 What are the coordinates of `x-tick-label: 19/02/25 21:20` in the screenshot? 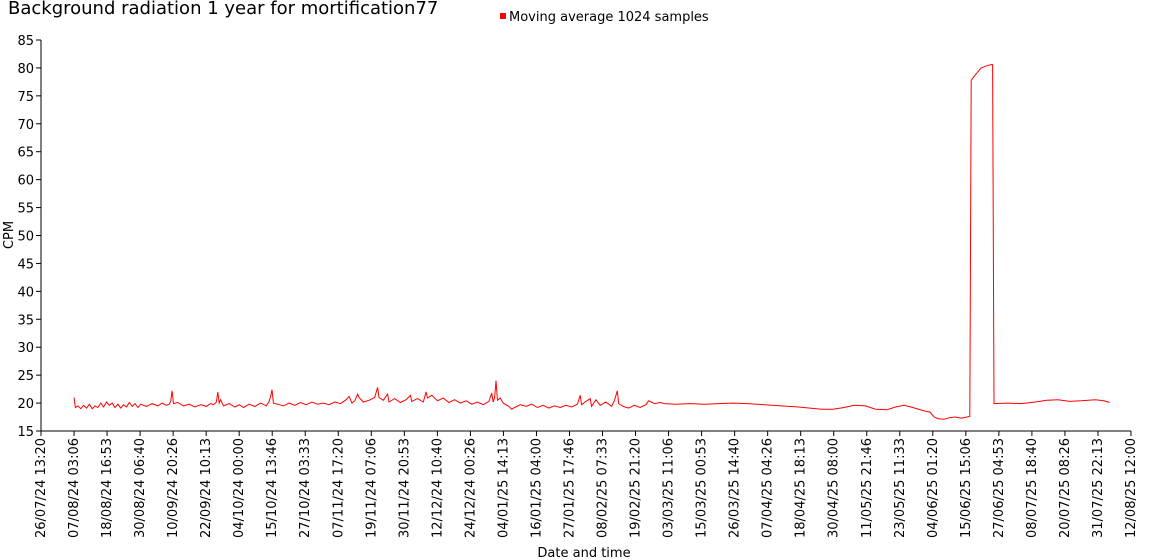 It's located at (636, 488).